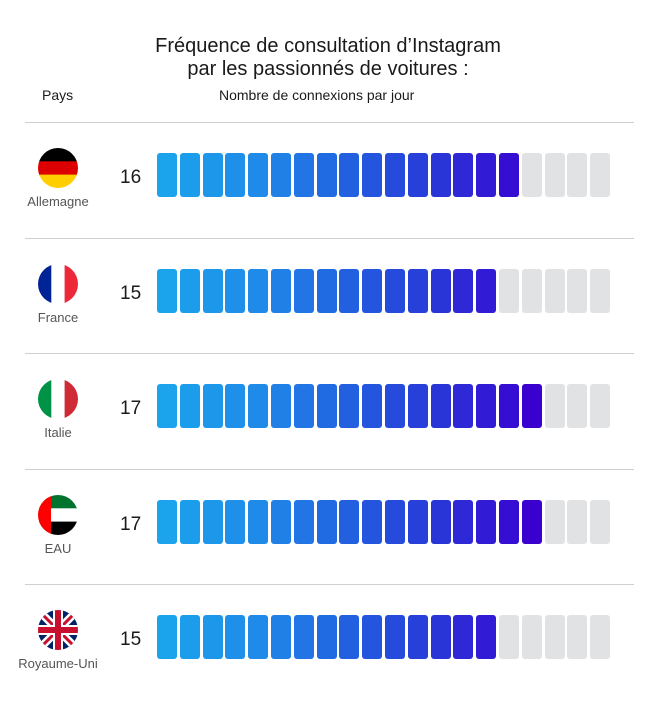 Image resolution: width=656 pixels, height=707 pixels. What do you see at coordinates (58, 630) in the screenshot?
I see `uk-flag-icon` at bounding box center [58, 630].